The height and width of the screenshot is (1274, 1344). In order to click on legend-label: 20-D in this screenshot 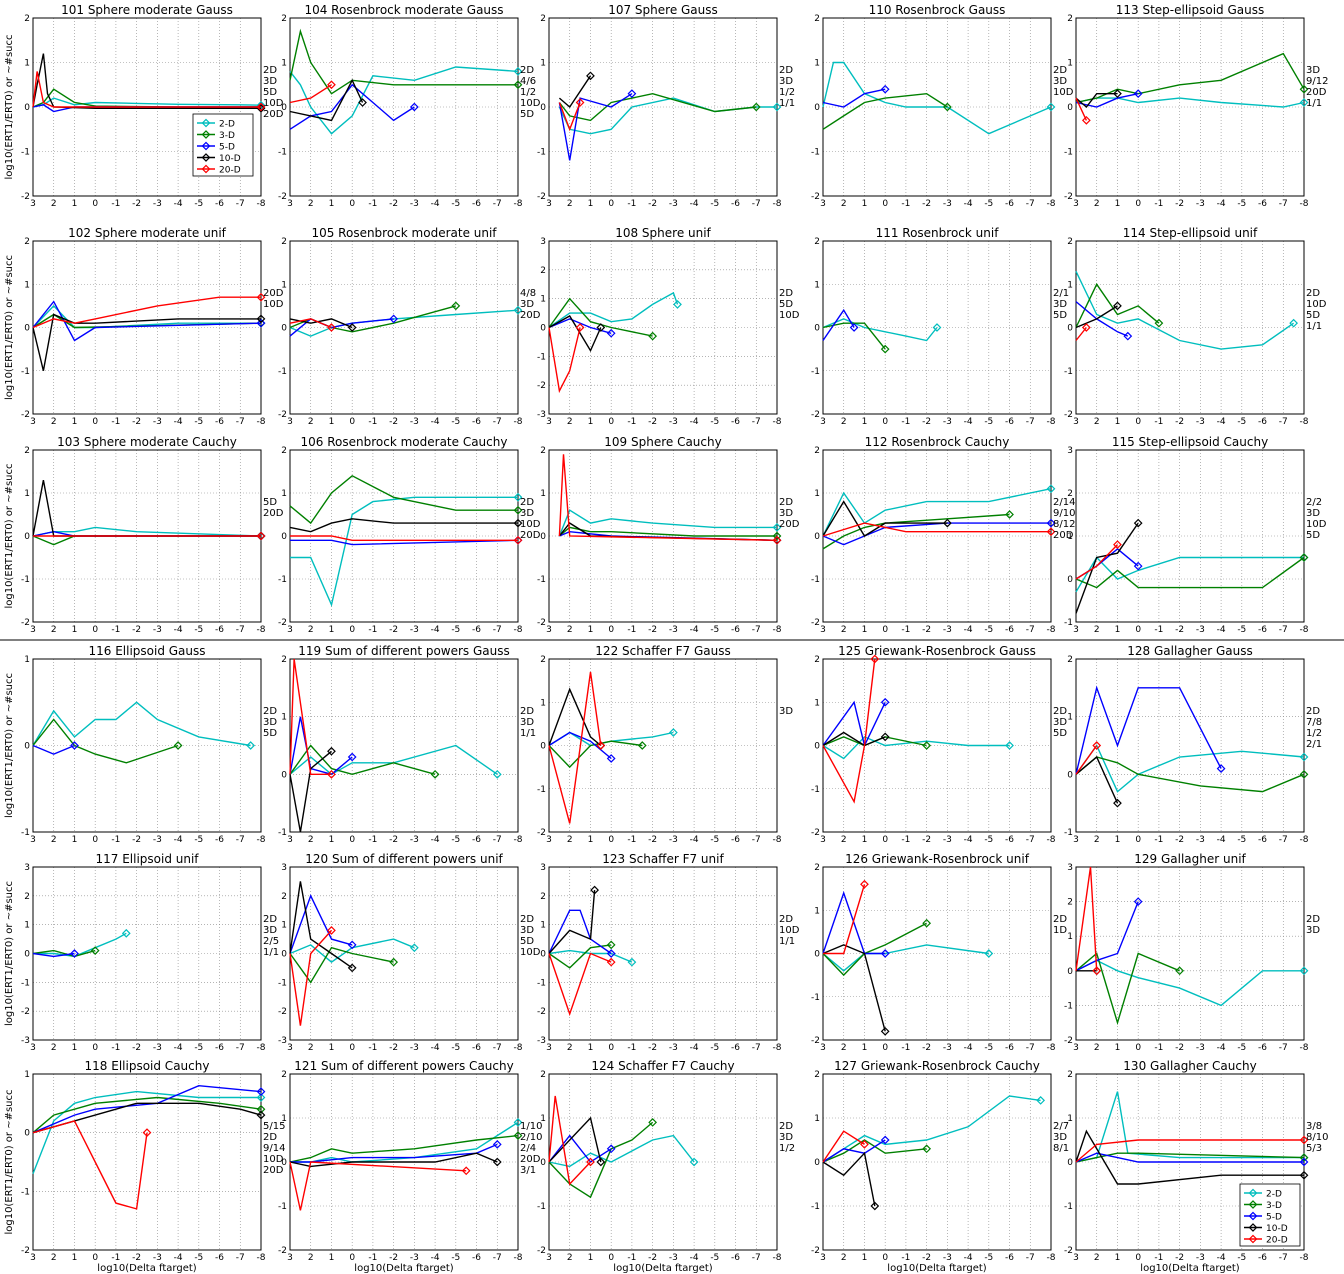, I will do `click(1277, 1241)`.